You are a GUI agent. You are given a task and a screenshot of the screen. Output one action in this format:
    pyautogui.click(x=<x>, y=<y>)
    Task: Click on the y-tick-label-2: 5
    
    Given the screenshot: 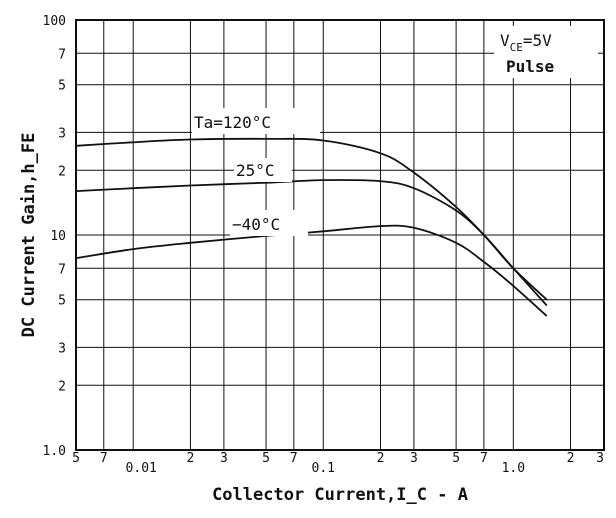 What is the action you would take?
    pyautogui.click(x=62, y=86)
    